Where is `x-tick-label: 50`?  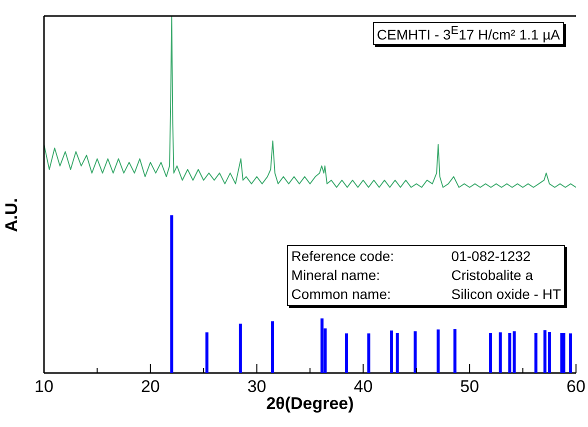 x-tick-label: 50 is located at coordinates (470, 386).